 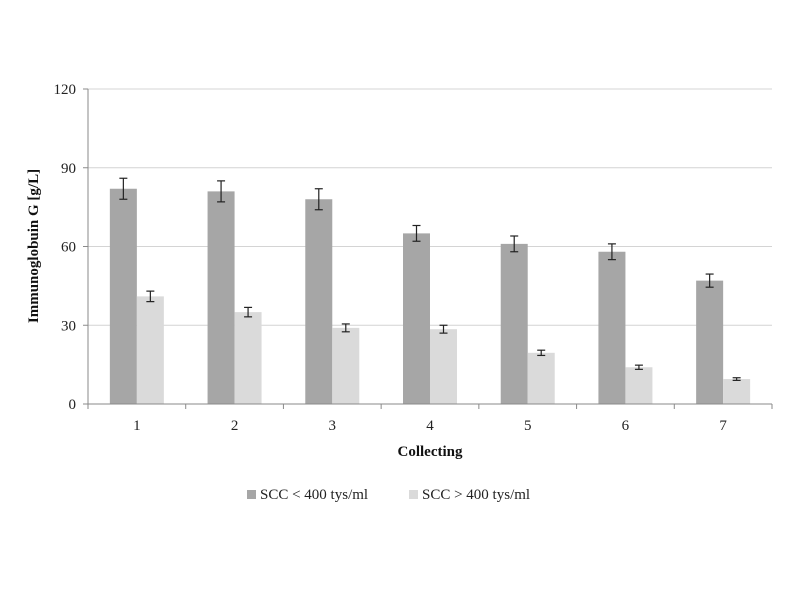 I want to click on y-axis-title: Immunoglobuin G [g/L], so click(x=34, y=246).